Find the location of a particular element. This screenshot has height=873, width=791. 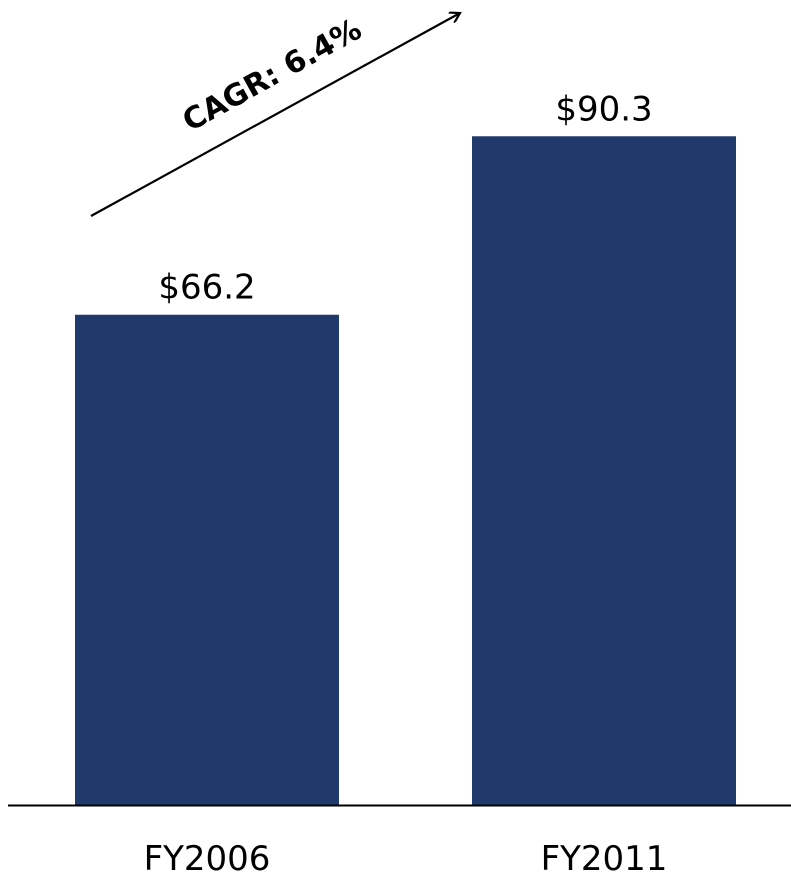

data-label-fy2011: $90.3 is located at coordinates (603, 109).